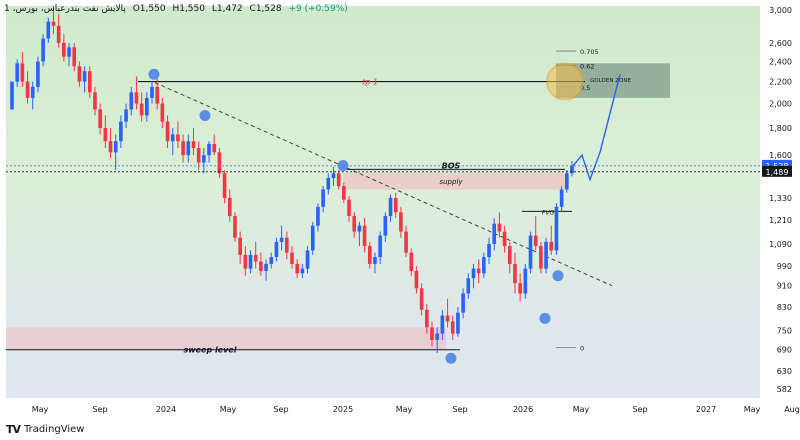 The width and height of the screenshot is (800, 440). I want to click on y-tick-label: 830, so click(784, 307).